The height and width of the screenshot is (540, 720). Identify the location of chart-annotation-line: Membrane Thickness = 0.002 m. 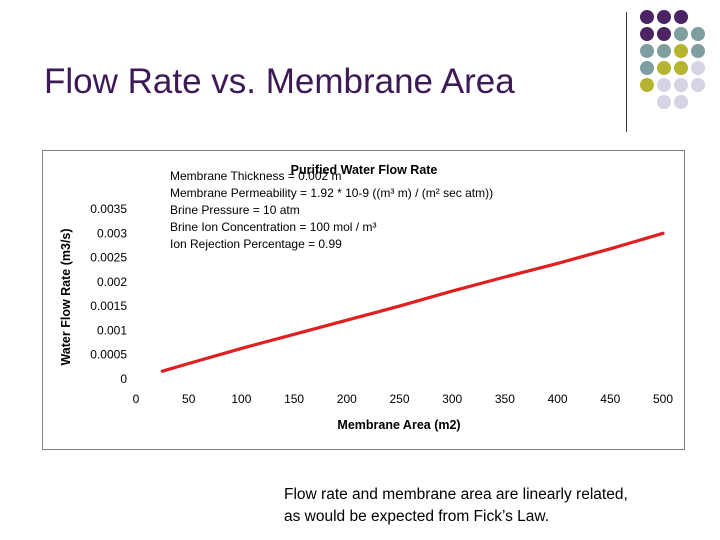
(256, 176).